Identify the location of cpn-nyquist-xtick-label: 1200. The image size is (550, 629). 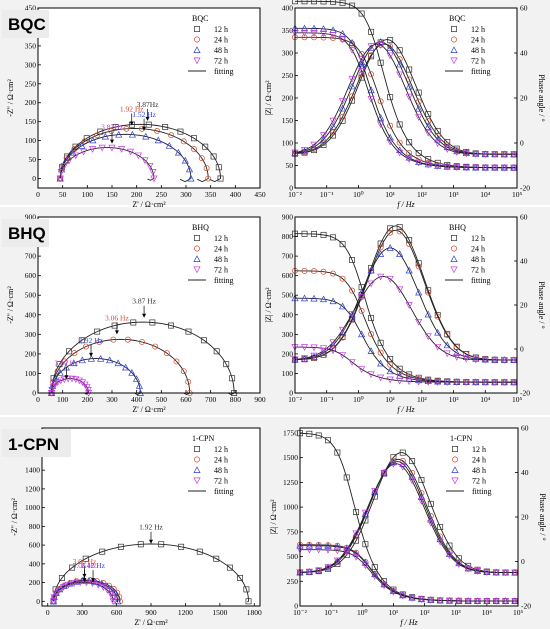
(185, 612).